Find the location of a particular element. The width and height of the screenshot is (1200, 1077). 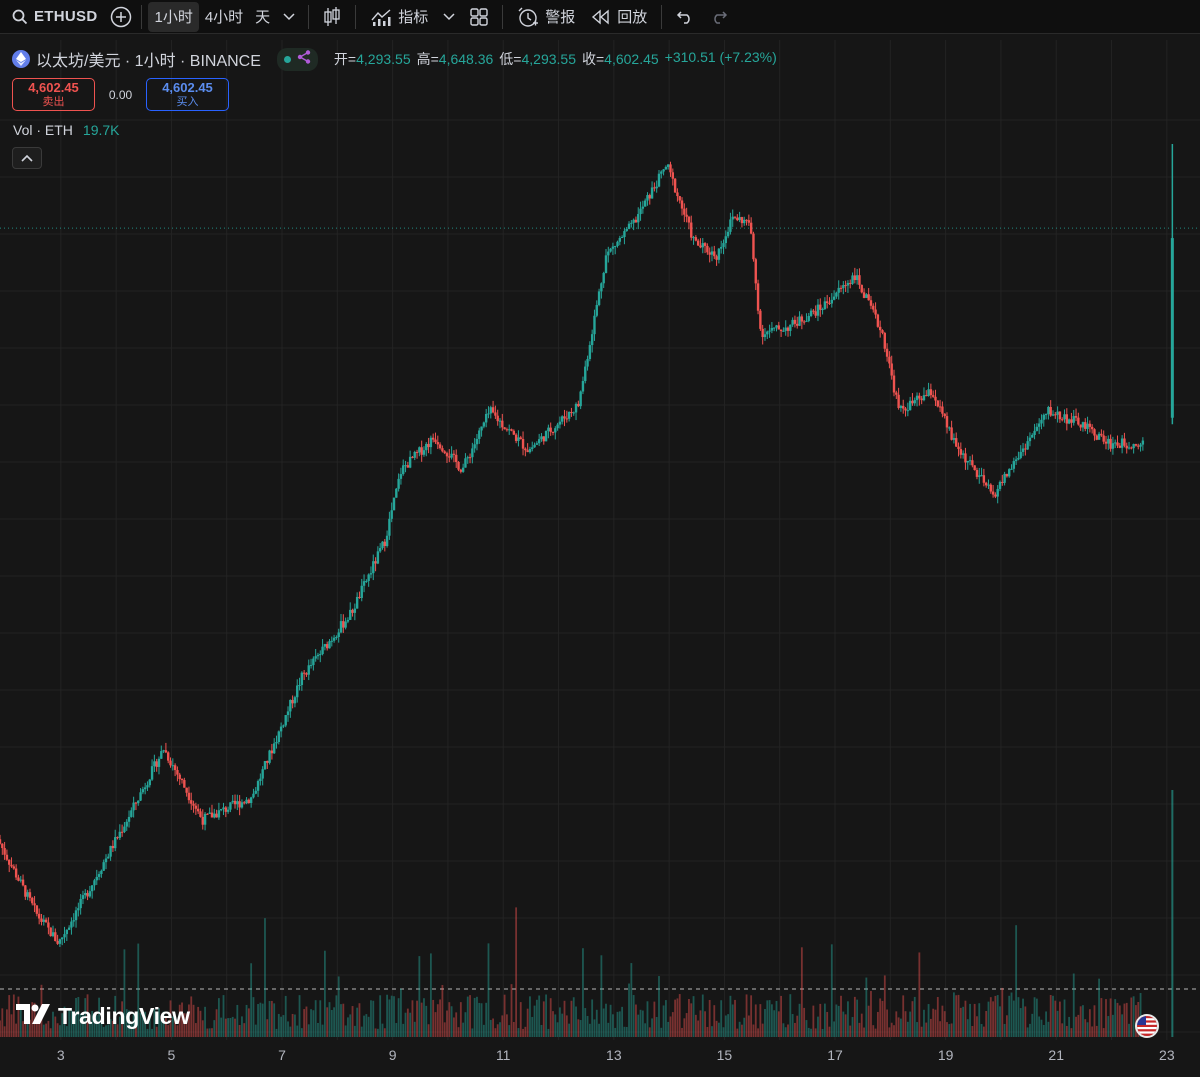

redo-button is located at coordinates (719, 17).